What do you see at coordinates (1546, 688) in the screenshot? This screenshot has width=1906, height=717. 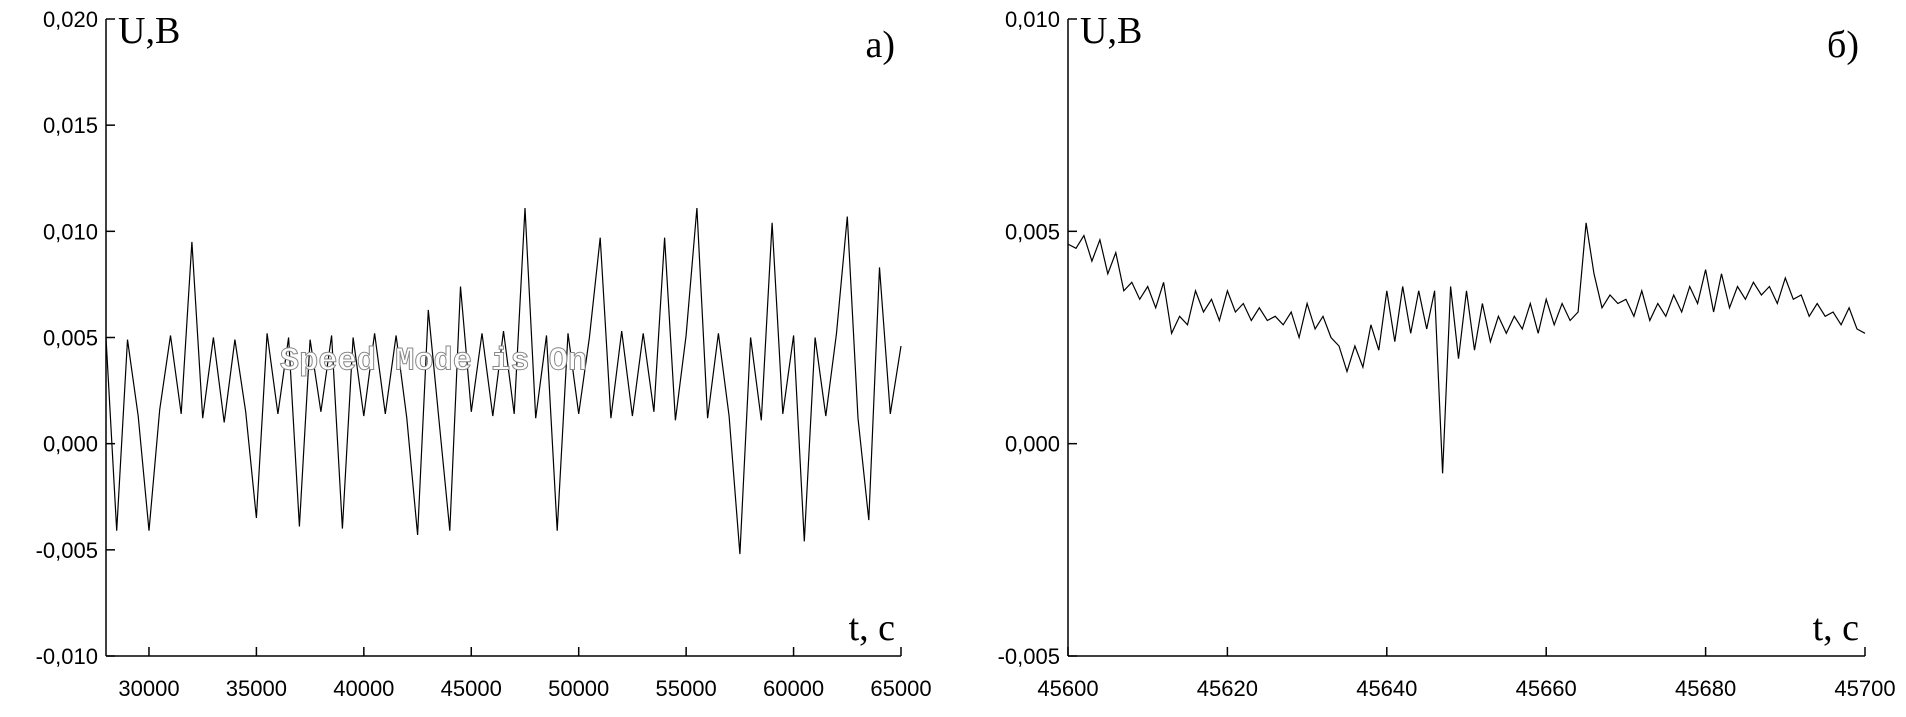 I see `x-tick-label: 45660` at bounding box center [1546, 688].